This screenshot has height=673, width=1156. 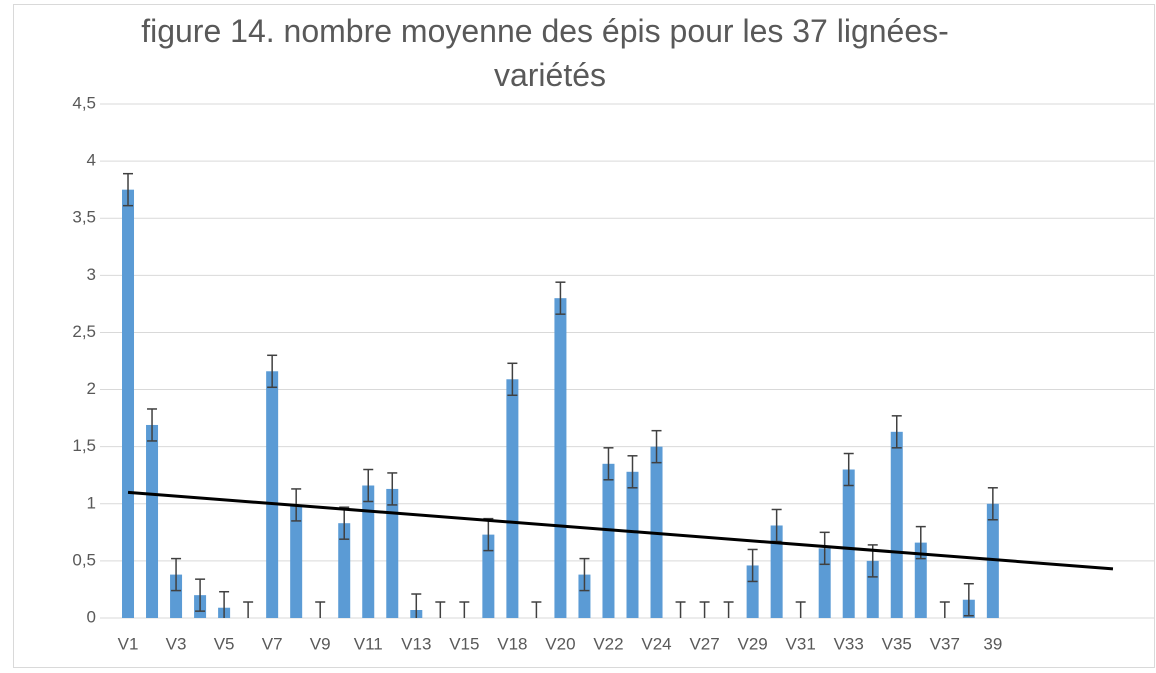 What do you see at coordinates (656, 643) in the screenshot?
I see `x-tick-label: V24` at bounding box center [656, 643].